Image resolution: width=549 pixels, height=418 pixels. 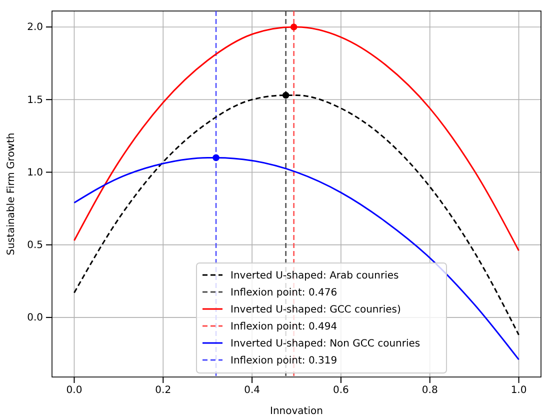 I want to click on y-tick-label: 2.0, so click(x=35, y=28).